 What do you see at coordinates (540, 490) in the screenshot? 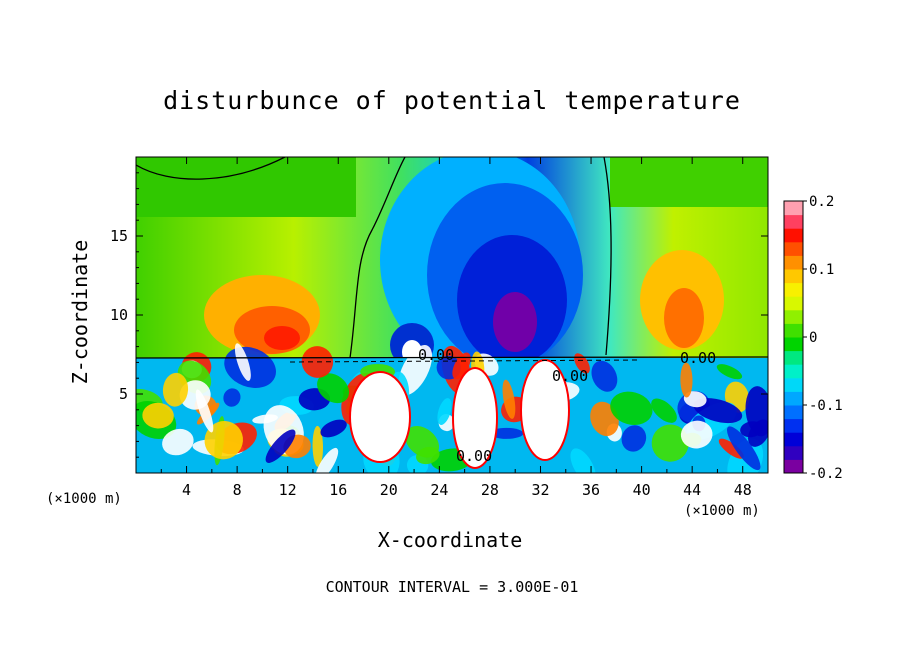
I see `x-tick-label: 32` at bounding box center [540, 490].